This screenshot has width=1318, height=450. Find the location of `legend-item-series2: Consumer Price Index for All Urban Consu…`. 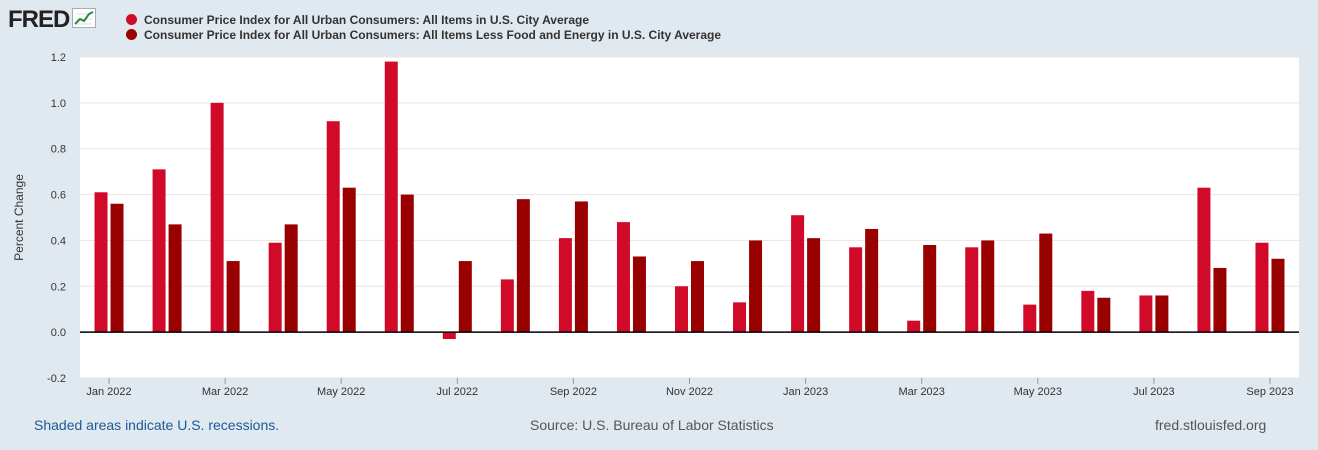

legend-item-series2: Consumer Price Index for All Urban Consu… is located at coordinates (423, 34).